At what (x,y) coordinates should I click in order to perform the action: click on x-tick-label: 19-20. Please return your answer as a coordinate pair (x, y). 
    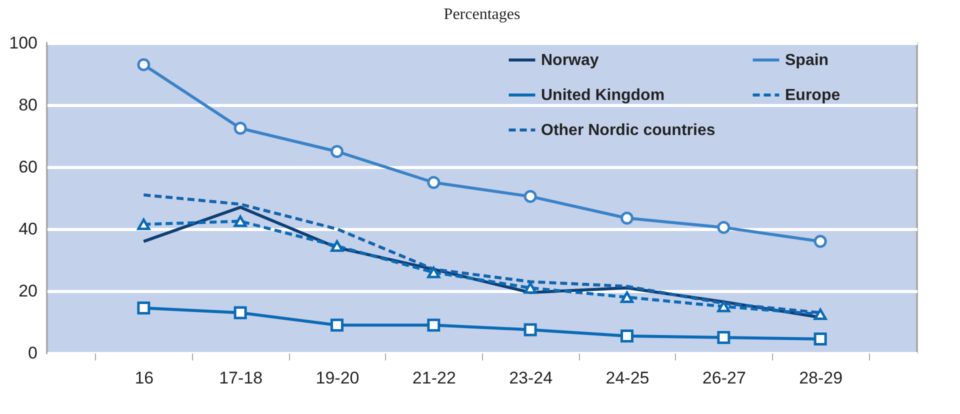
    Looking at the image, I should click on (338, 378).